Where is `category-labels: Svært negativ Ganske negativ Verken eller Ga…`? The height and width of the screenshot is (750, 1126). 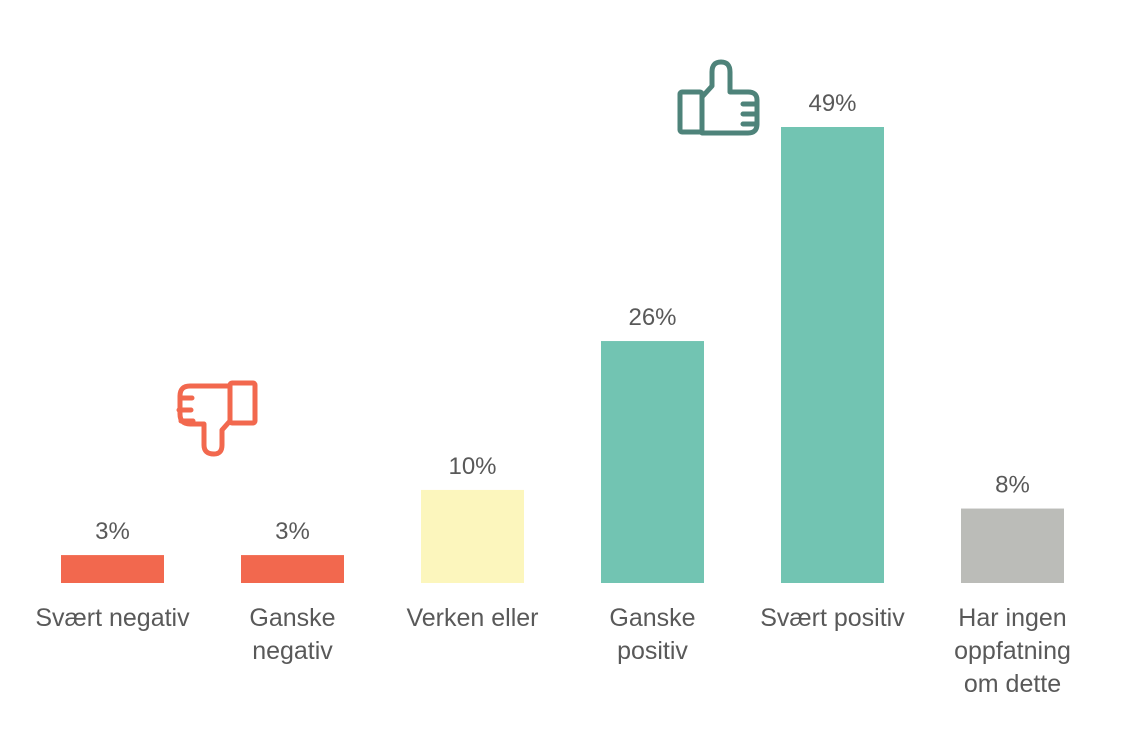 category-labels: Svært negativ Ganske negativ Verken eller Ga… is located at coordinates (553, 651).